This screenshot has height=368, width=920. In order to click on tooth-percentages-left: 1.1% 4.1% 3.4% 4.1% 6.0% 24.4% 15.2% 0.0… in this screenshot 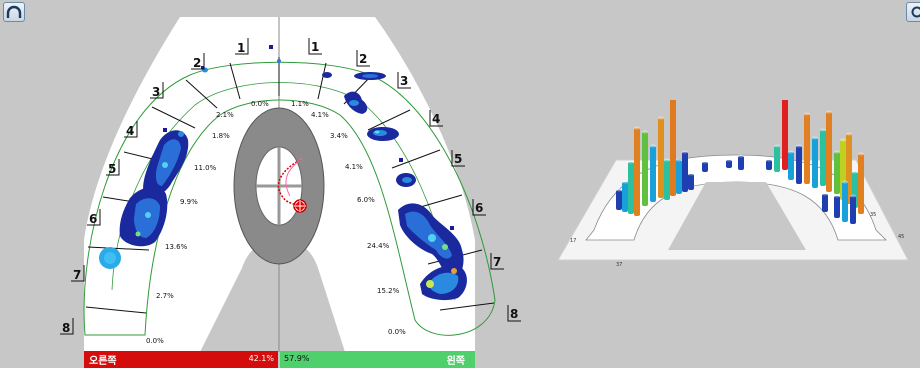, I will do `click(348, 218)`.